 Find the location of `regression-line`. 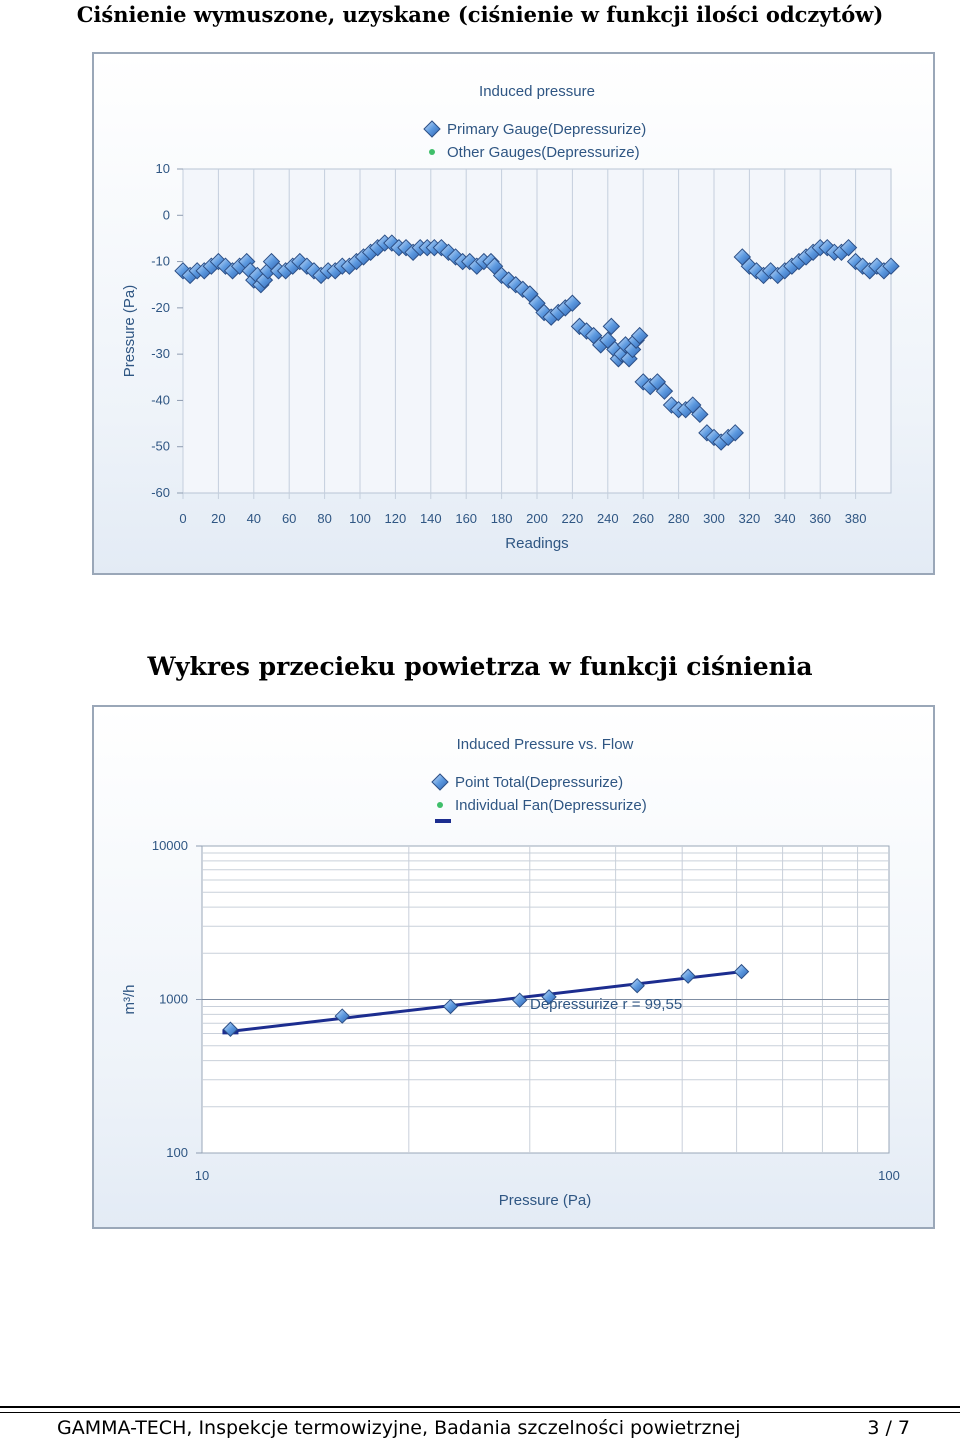

regression-line is located at coordinates (488, 1001).